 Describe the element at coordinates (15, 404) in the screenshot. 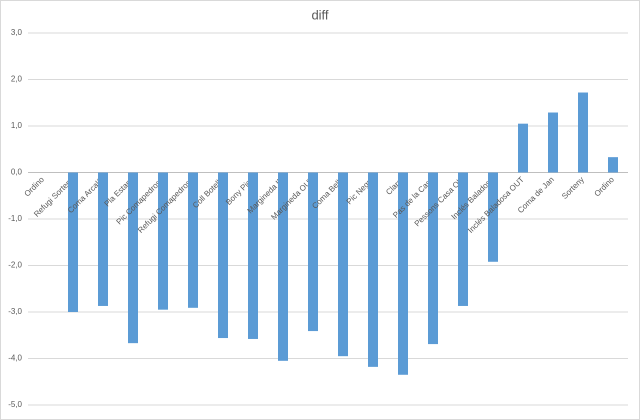

I see `y-tick-label: -5,0` at that location.